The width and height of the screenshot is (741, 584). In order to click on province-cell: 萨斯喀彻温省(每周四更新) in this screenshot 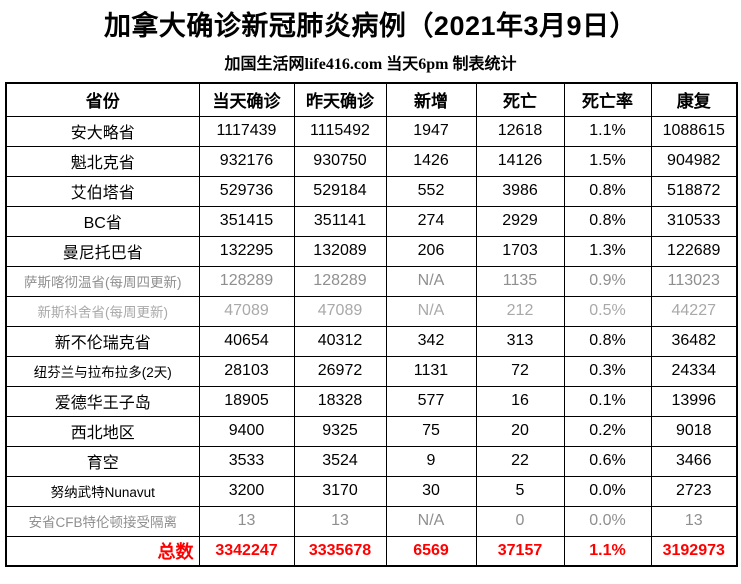, I will do `click(102, 281)`.